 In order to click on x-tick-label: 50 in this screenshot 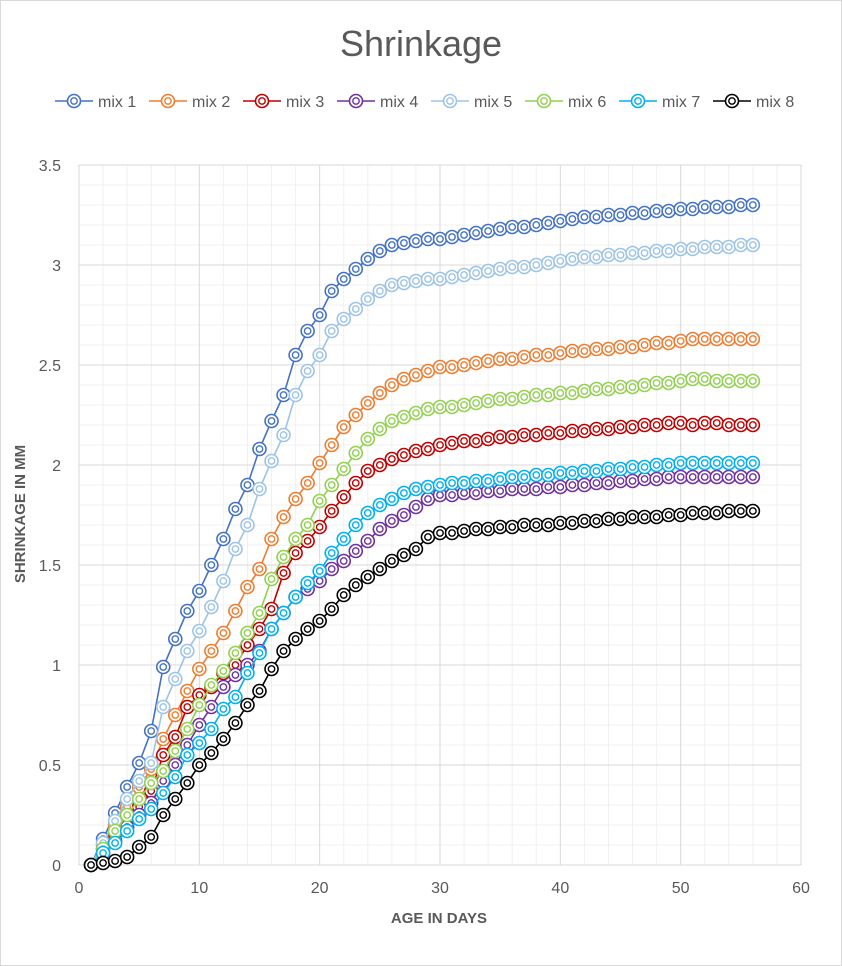, I will do `click(681, 888)`.